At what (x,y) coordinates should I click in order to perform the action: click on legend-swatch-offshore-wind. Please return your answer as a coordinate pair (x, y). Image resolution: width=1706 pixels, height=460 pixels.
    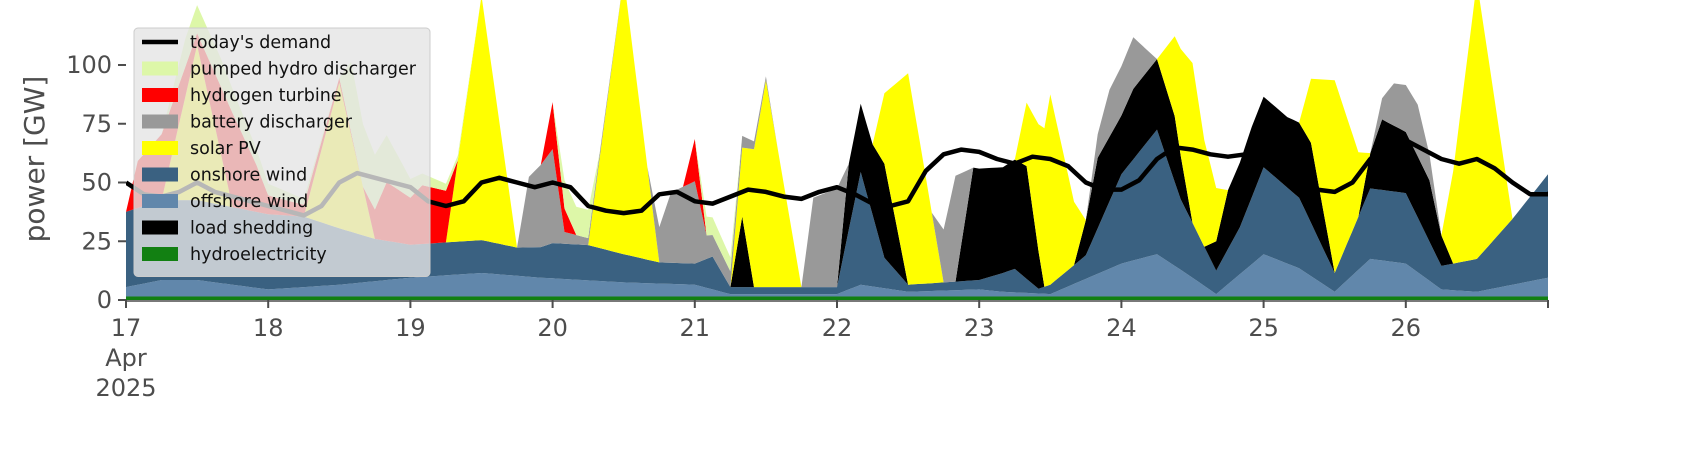
    Looking at the image, I should click on (160, 201).